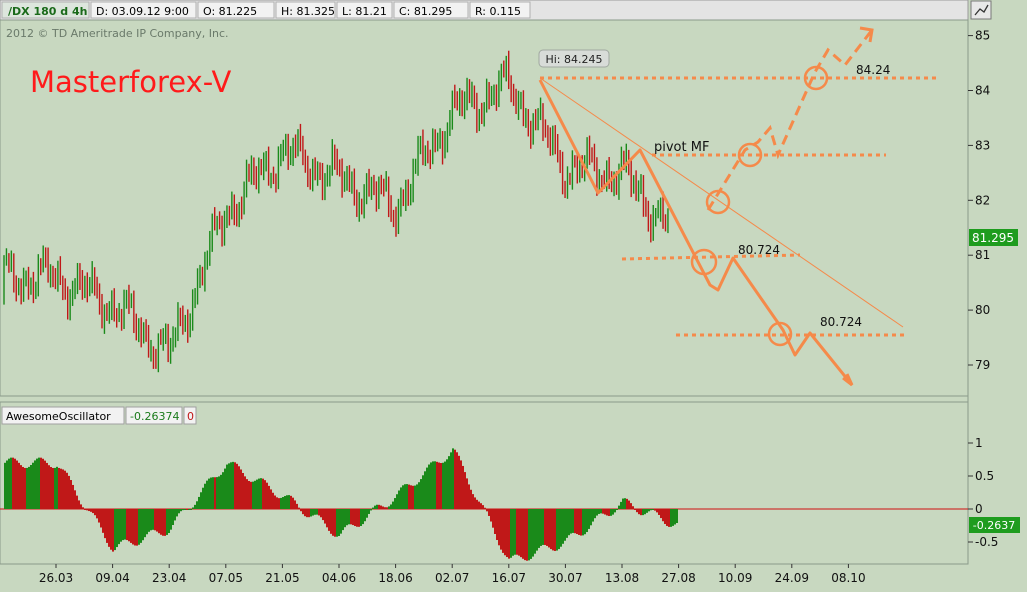  I want to click on date-tick-label: 18.06, so click(395, 578).